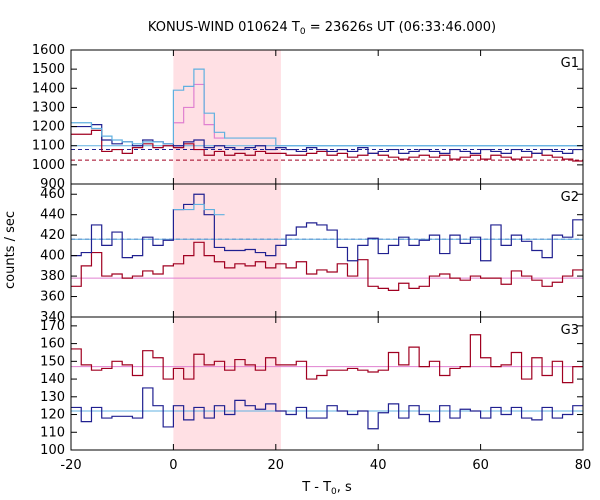  Describe the element at coordinates (52, 326) in the screenshot. I see `y-tick-label: 170` at that location.